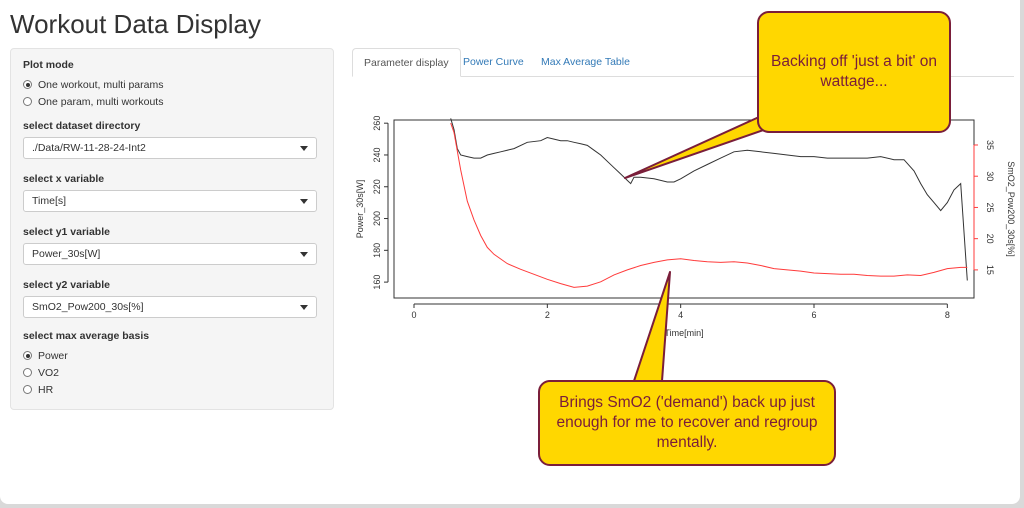  What do you see at coordinates (172, 355) in the screenshot?
I see `max-average-option-power: Power` at bounding box center [172, 355].